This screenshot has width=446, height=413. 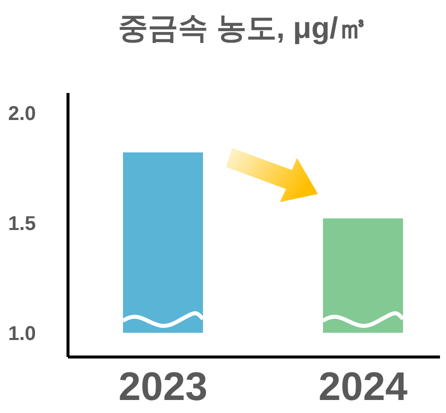 I want to click on x-tick-label: 2023, so click(x=163, y=387).